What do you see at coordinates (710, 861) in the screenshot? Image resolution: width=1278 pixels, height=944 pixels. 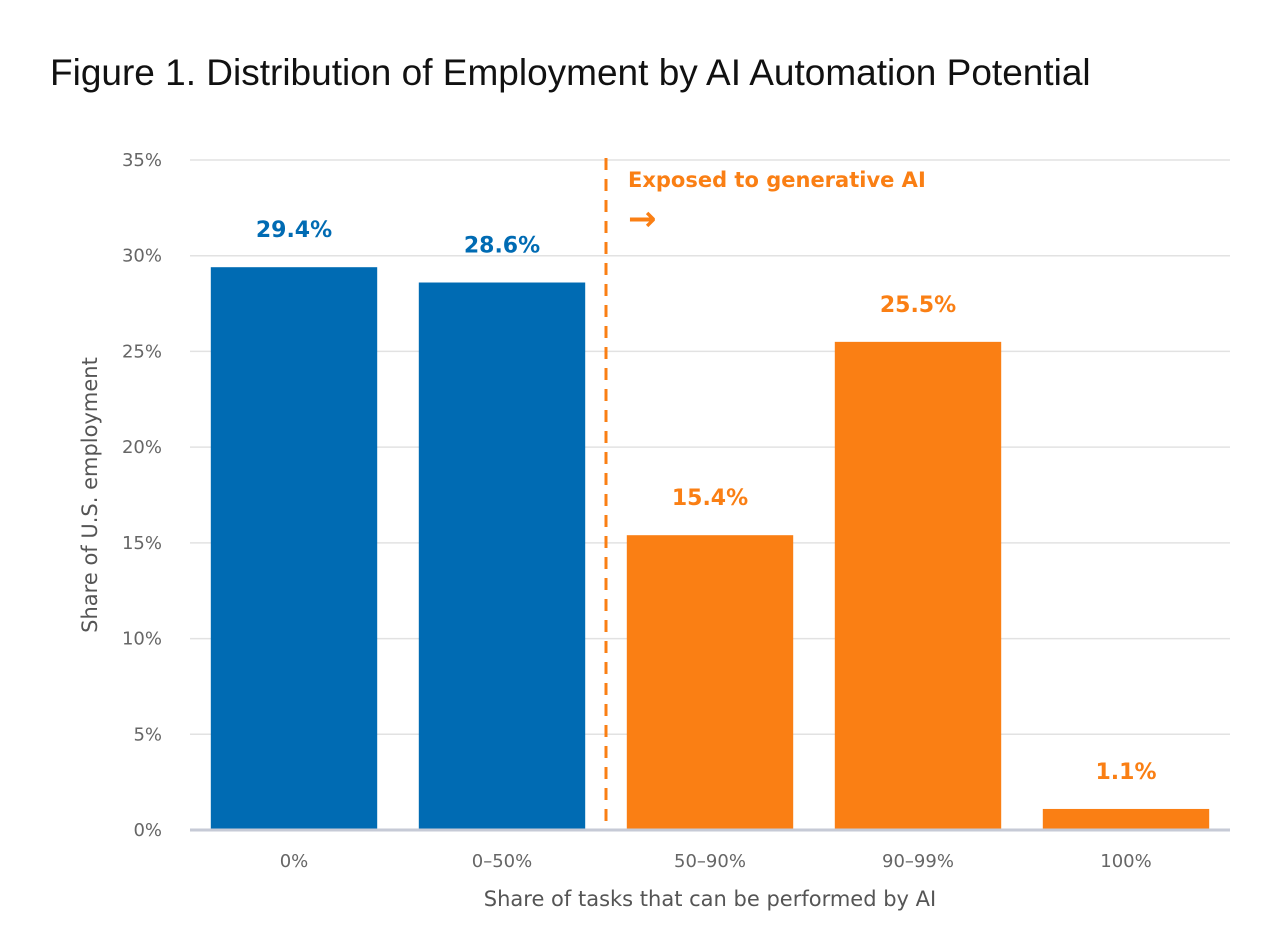 I see `x-tick-label: 50–90%` at bounding box center [710, 861].